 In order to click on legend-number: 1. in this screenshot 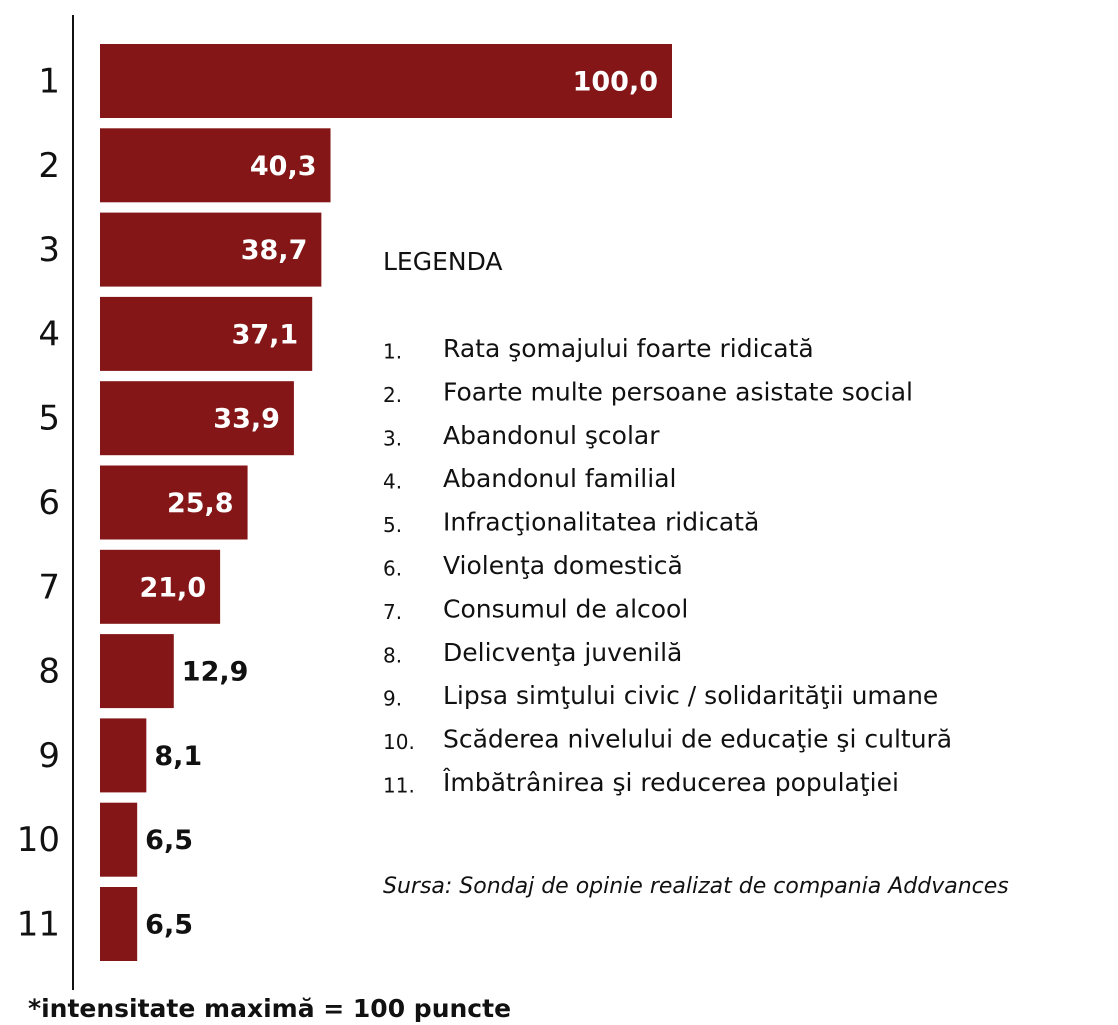, I will do `click(392, 352)`.